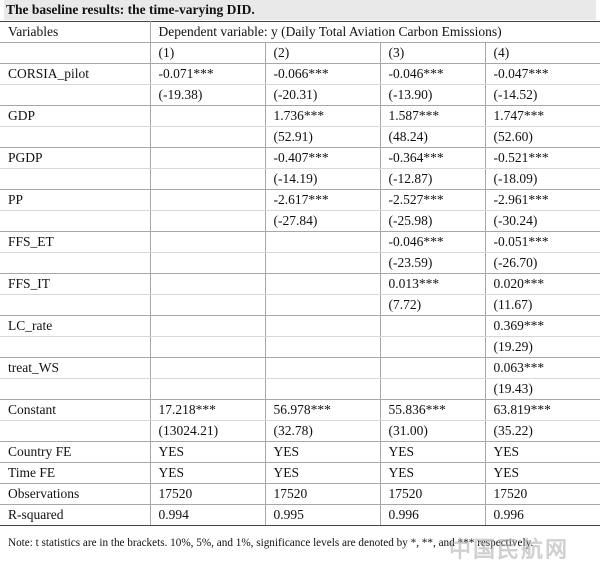 This screenshot has width=600, height=576. Describe the element at coordinates (75, 452) in the screenshot. I see `summary-label: Country FE` at that location.